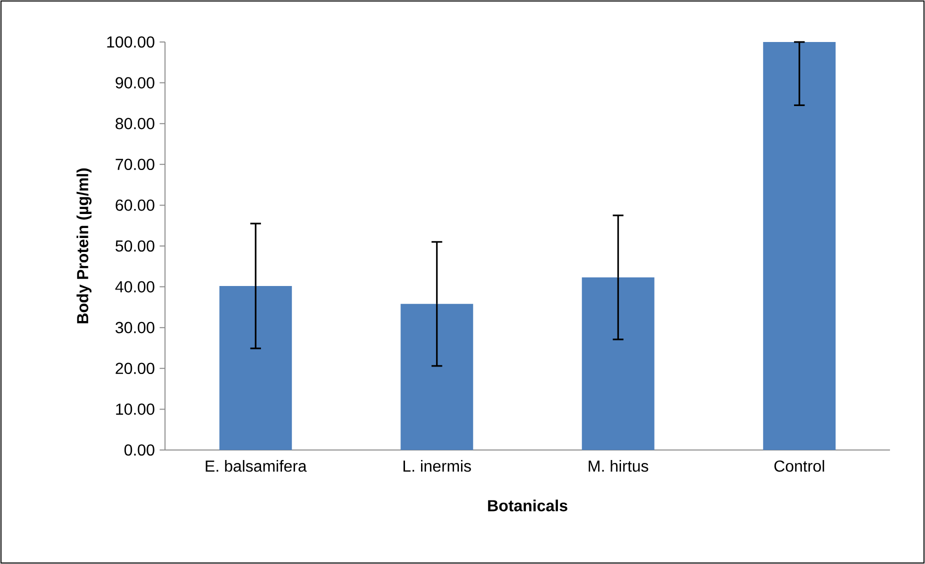  I want to click on x-tick-label: E. balsamifera, so click(256, 466).